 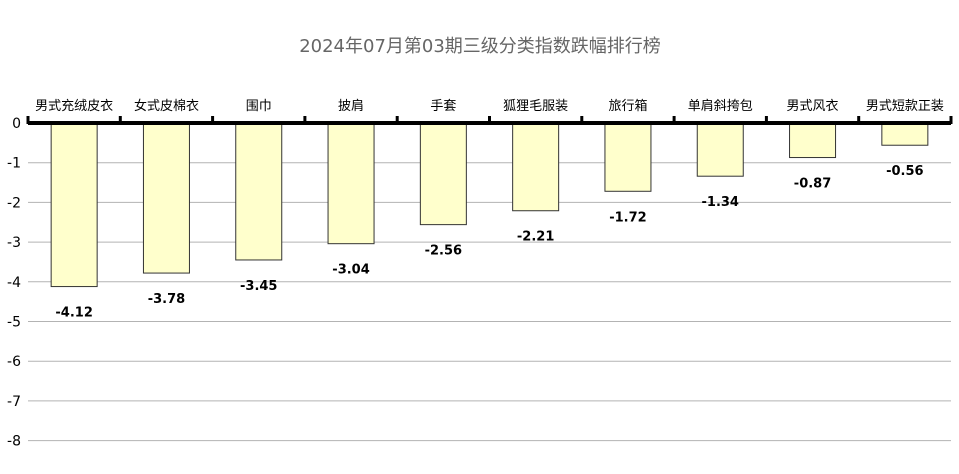 What do you see at coordinates (14, 203) in the screenshot?
I see `y-tick-label: -2` at bounding box center [14, 203].